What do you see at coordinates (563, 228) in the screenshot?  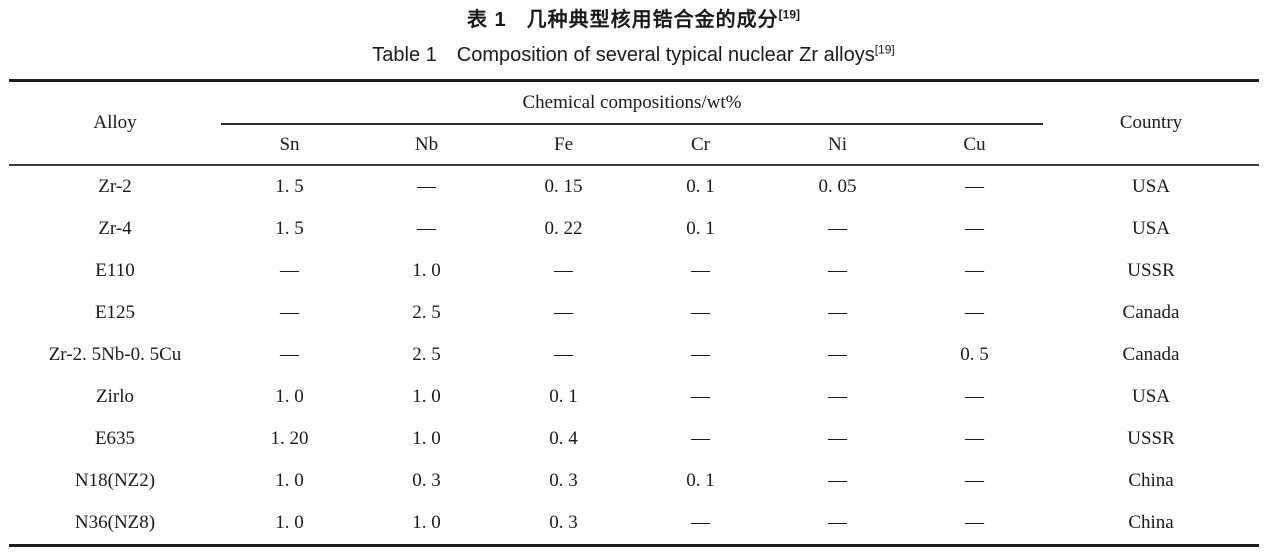 I see `value-fe: 0. 22` at bounding box center [563, 228].